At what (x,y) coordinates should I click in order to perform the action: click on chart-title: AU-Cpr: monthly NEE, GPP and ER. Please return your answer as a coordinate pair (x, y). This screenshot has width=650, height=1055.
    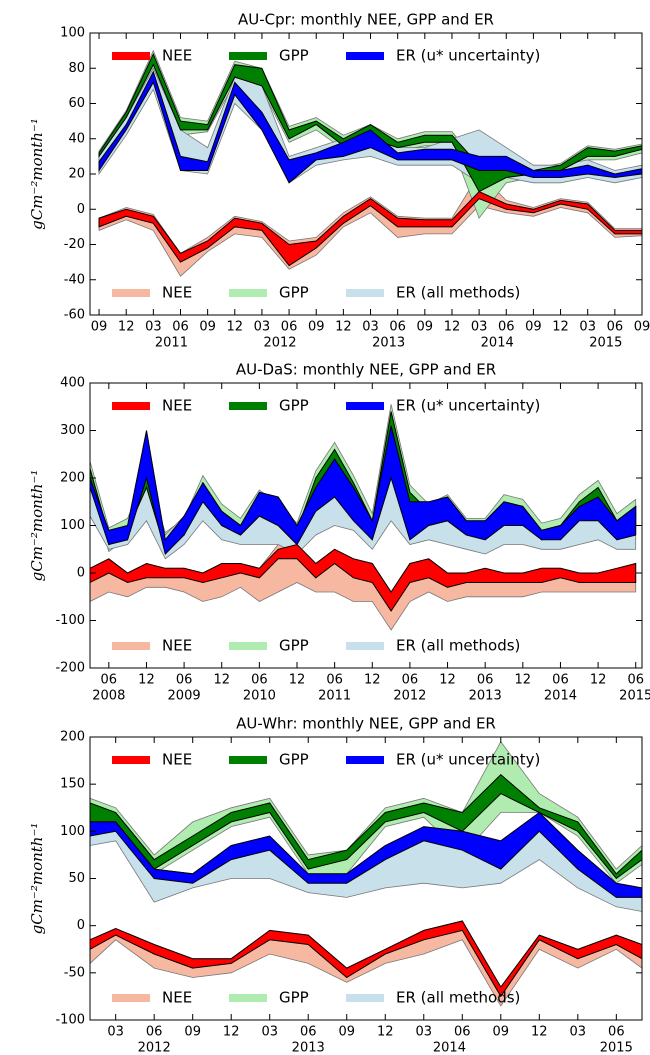
    Looking at the image, I should click on (366, 20).